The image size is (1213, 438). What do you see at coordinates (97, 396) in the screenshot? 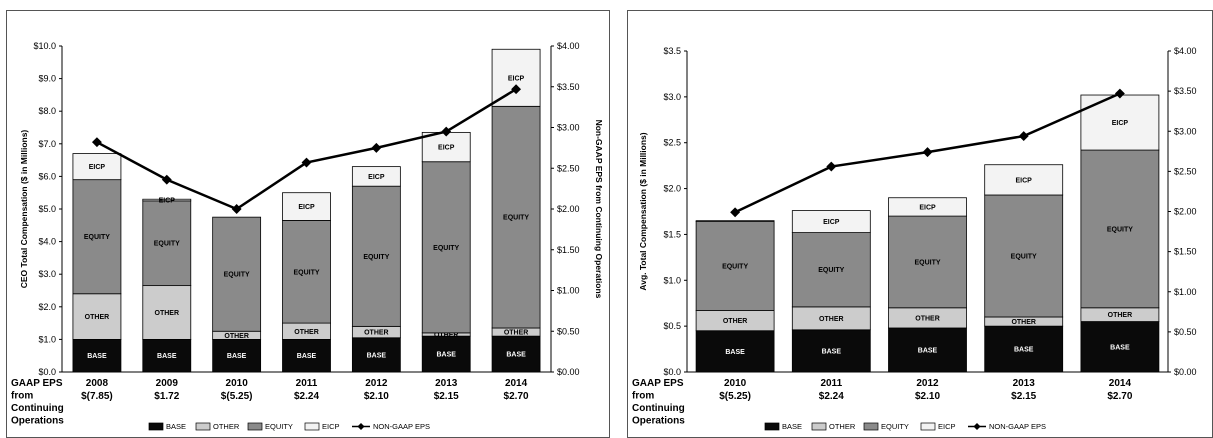
I see `gaap-eps-value: $(7.85)` at bounding box center [97, 396].